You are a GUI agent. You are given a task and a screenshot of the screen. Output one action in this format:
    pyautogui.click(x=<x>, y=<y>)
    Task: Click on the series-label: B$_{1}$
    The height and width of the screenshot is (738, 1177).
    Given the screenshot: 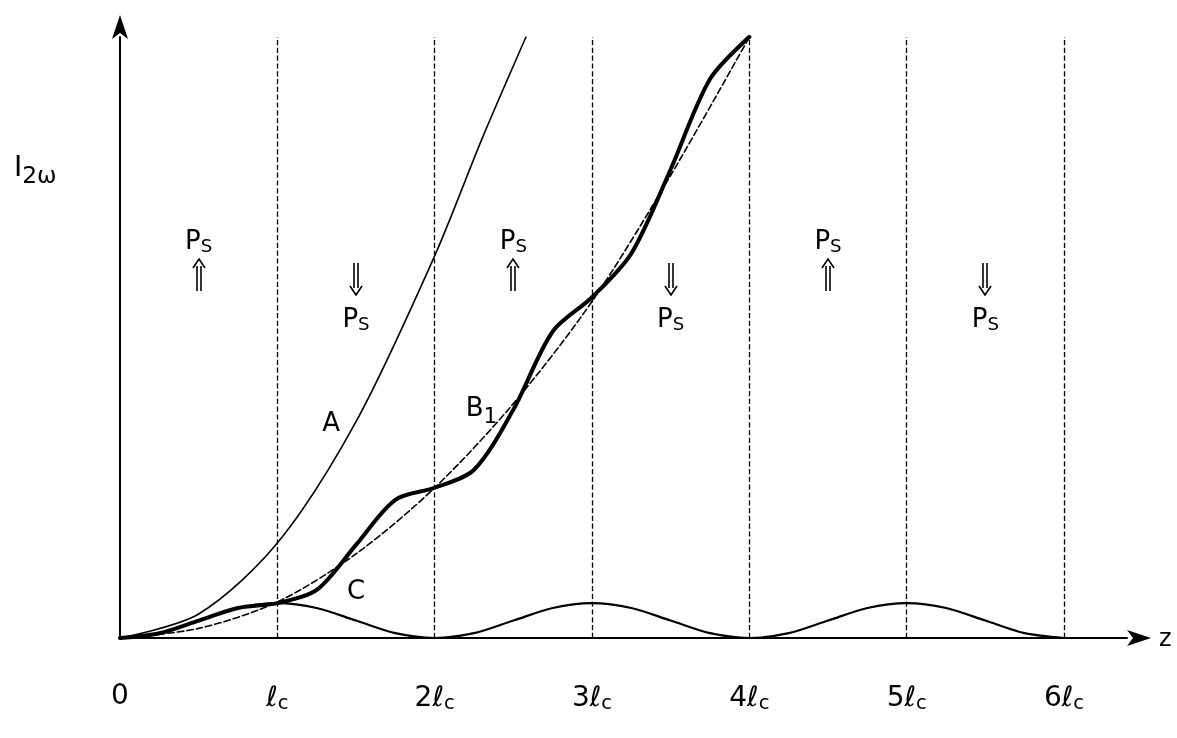 What is the action you would take?
    pyautogui.click(x=481, y=410)
    